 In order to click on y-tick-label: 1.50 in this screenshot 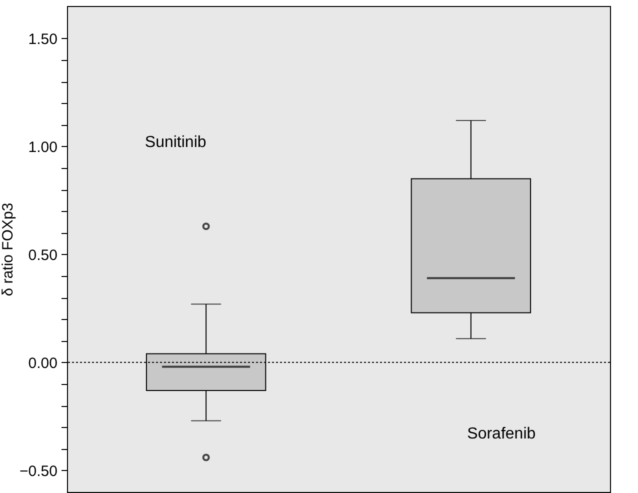, I will do `click(43, 39)`.